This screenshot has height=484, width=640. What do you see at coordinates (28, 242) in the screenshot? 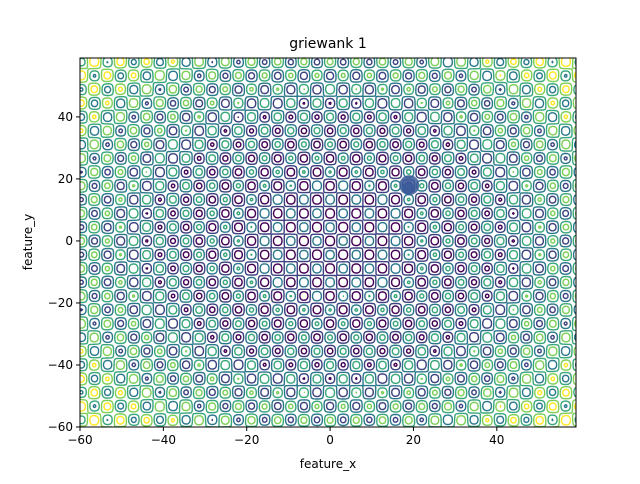
I see `y-axis-label: feature_y` at bounding box center [28, 242].